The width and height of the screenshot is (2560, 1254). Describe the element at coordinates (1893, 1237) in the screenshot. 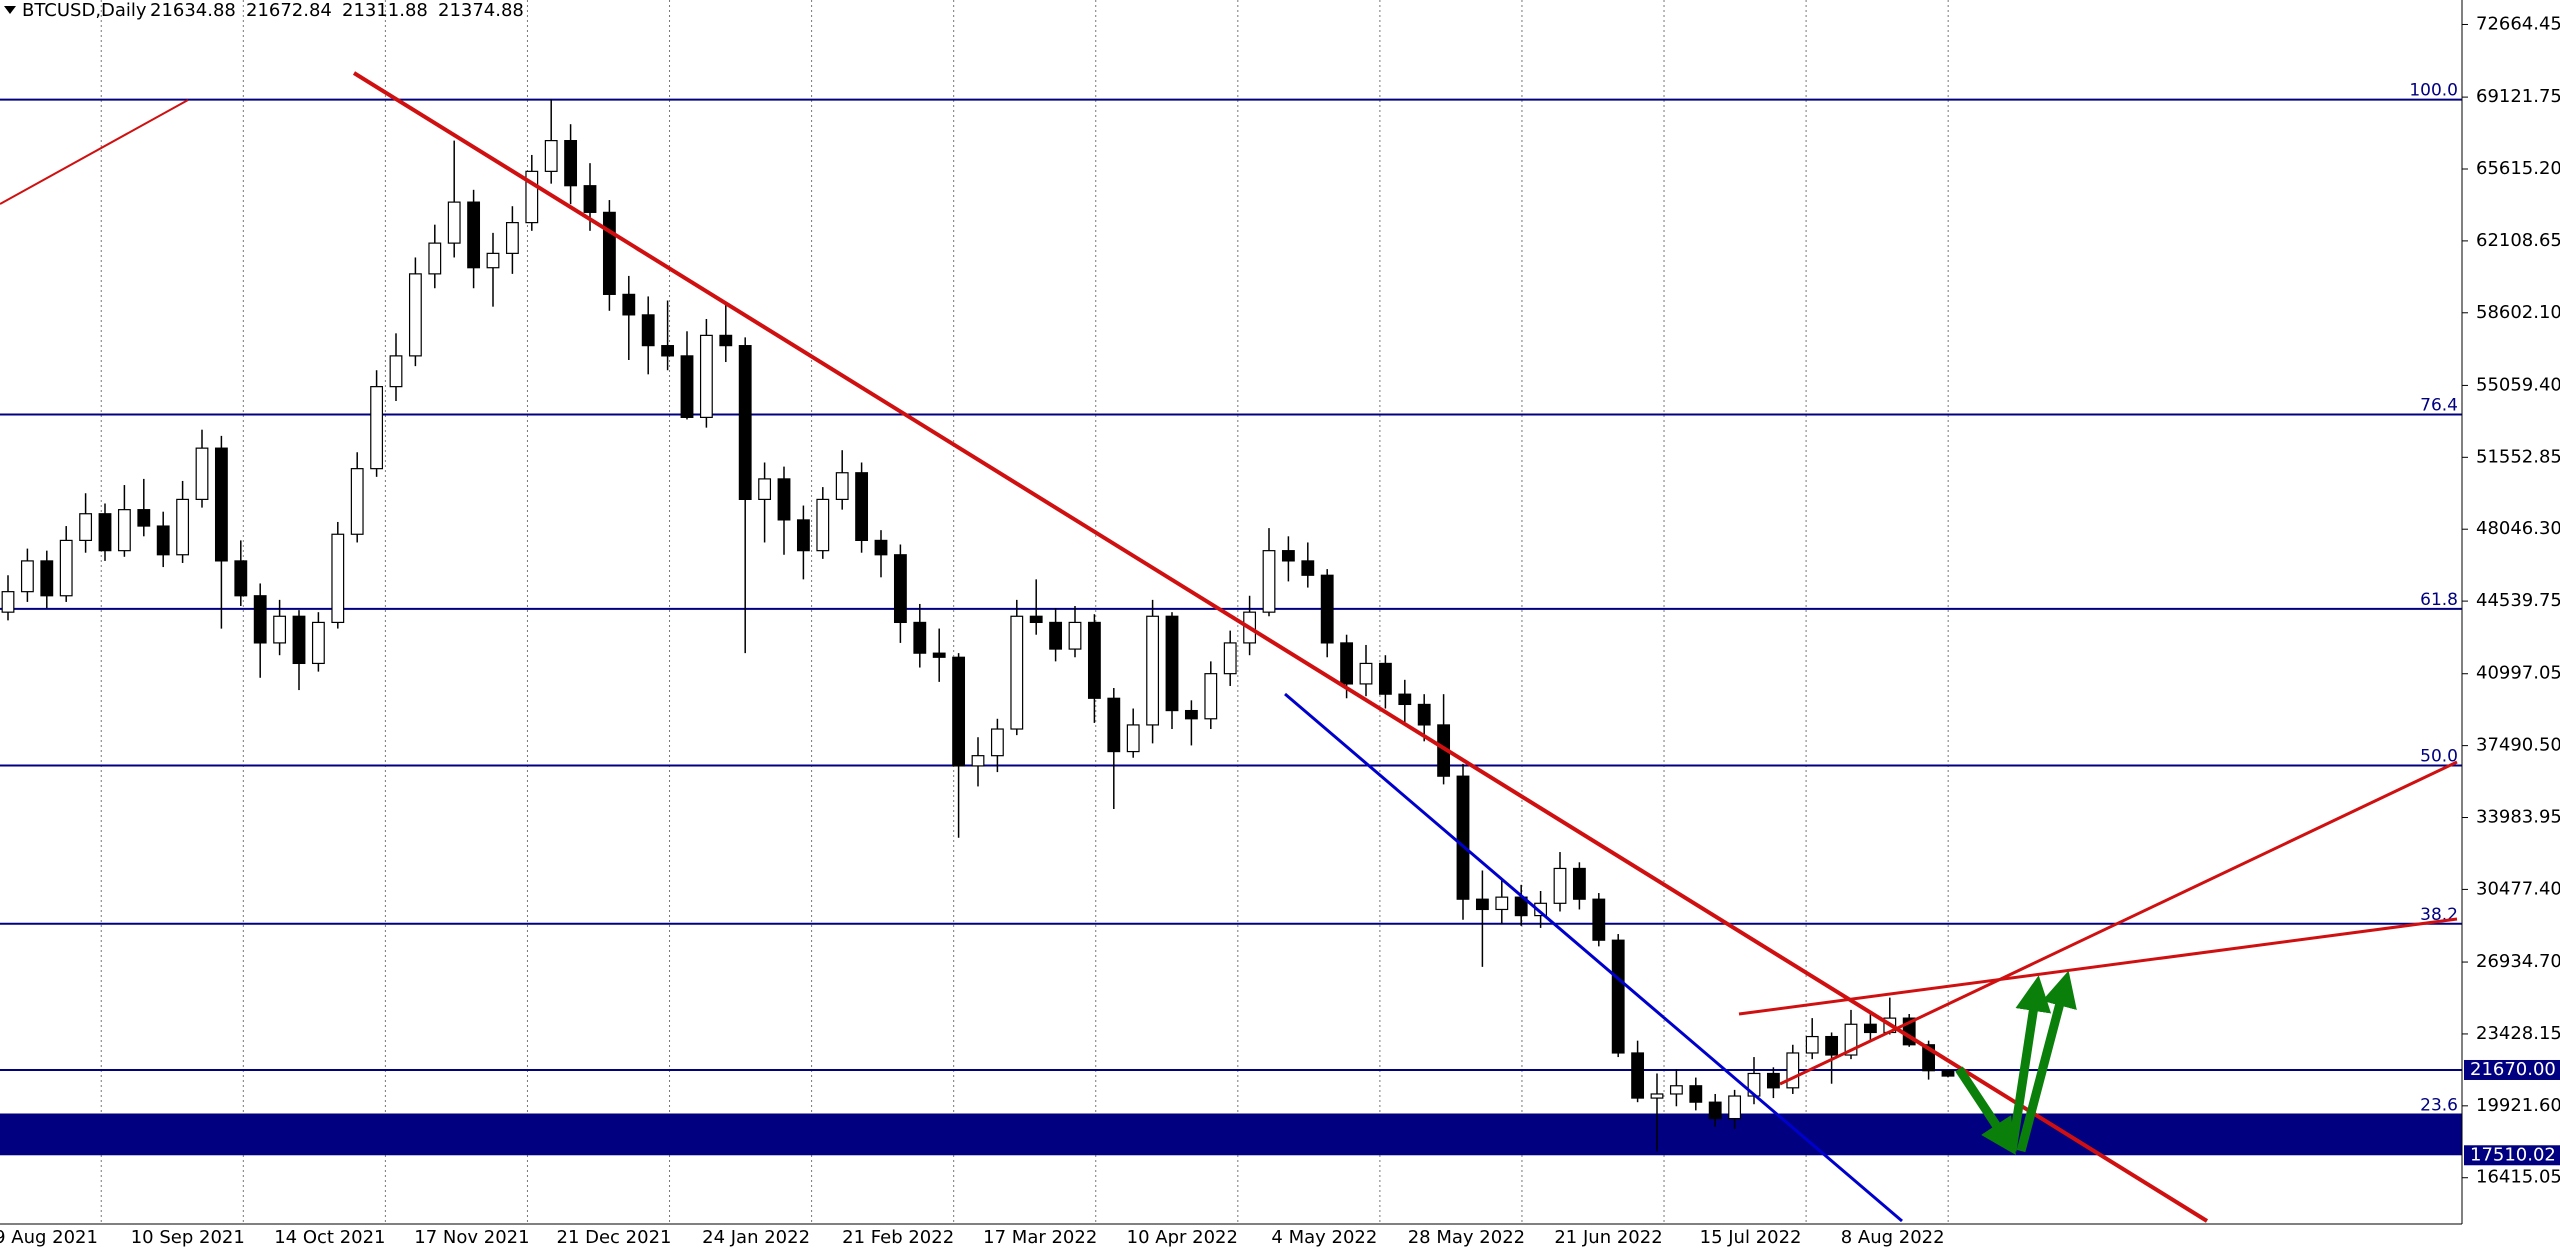

I see `x-tick-label: 8 Aug 2022` at that location.